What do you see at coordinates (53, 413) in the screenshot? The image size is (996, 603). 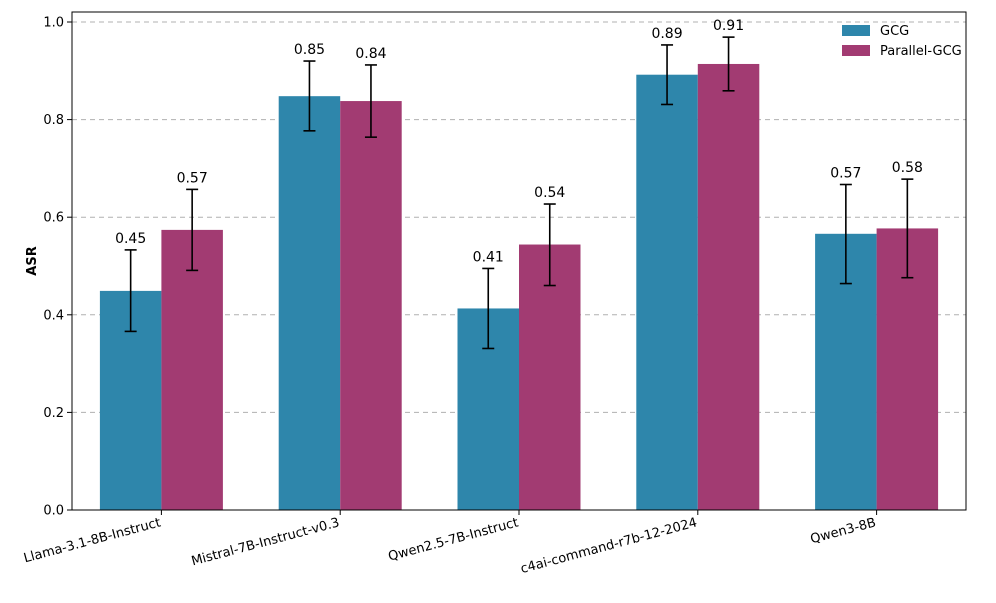 I see `y-tick-label: 0.2` at bounding box center [53, 413].